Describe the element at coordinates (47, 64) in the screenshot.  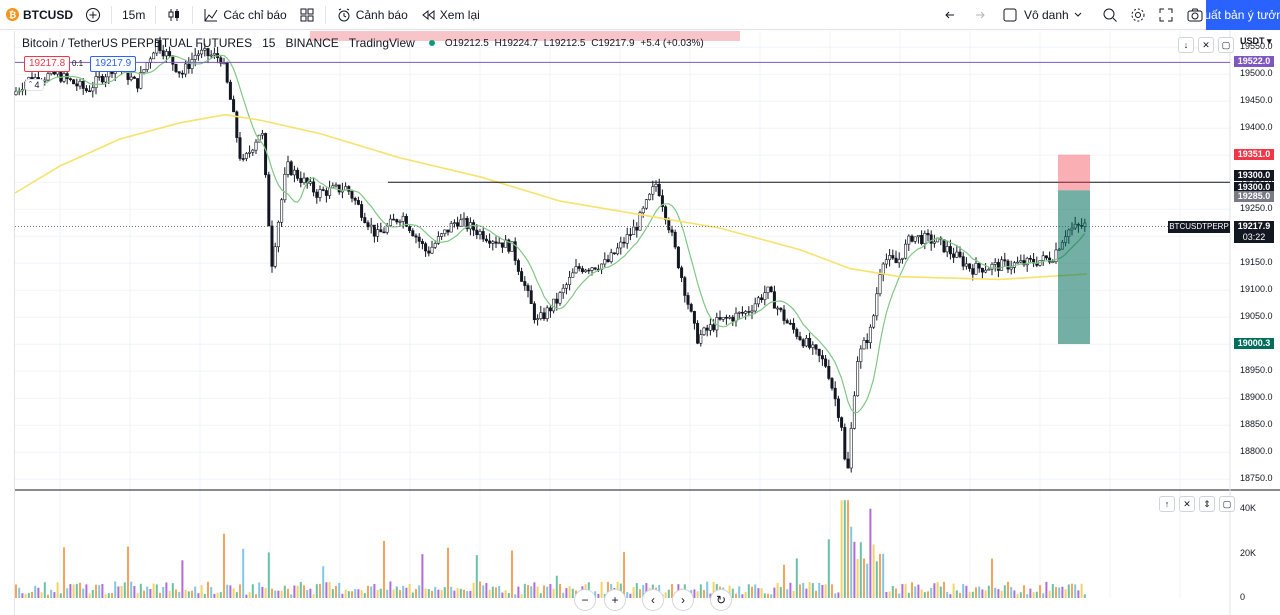
I see `sell-button: 19217.8` at that location.